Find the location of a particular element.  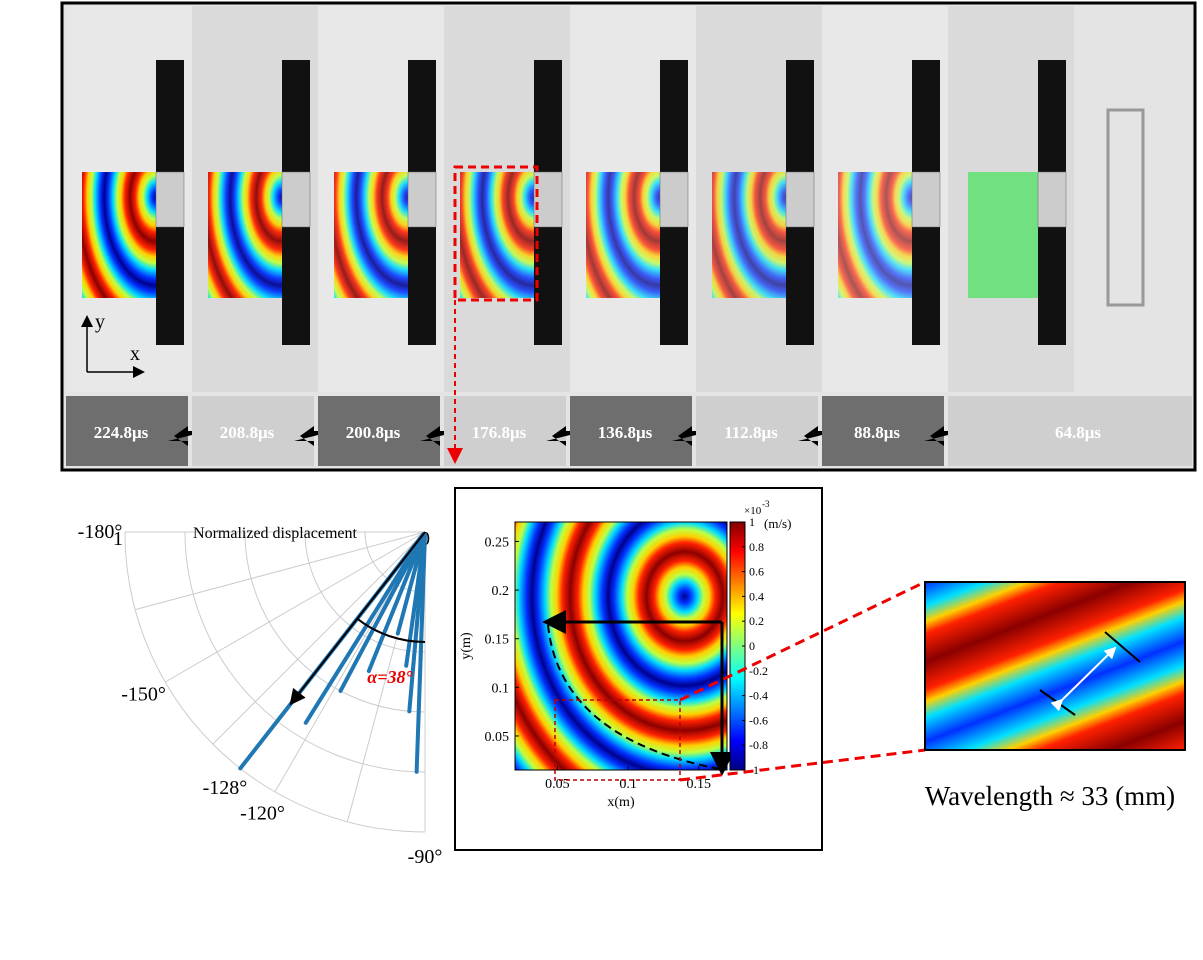

y-tick-label: 0.25 is located at coordinates (497, 542).